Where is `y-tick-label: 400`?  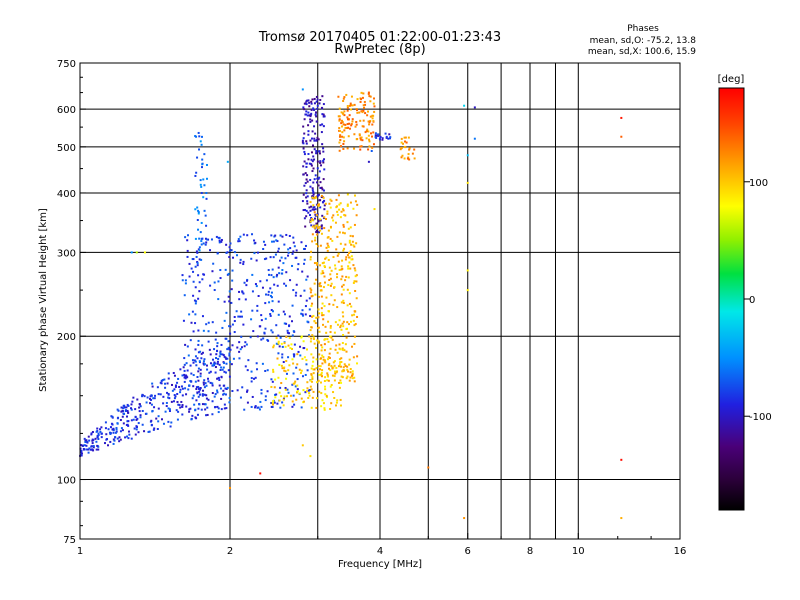 y-tick-label: 400 is located at coordinates (66, 194).